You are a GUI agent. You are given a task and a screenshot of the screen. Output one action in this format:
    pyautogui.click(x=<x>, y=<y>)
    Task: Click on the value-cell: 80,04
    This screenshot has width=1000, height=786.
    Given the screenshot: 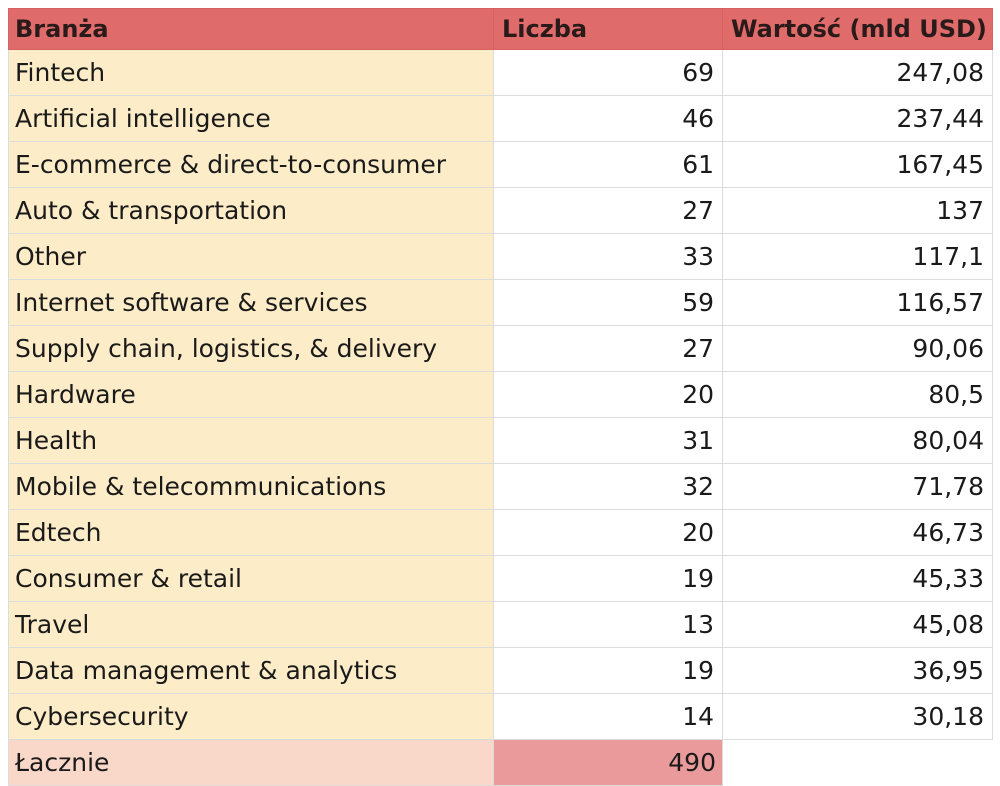 What is the action you would take?
    pyautogui.click(x=857, y=440)
    